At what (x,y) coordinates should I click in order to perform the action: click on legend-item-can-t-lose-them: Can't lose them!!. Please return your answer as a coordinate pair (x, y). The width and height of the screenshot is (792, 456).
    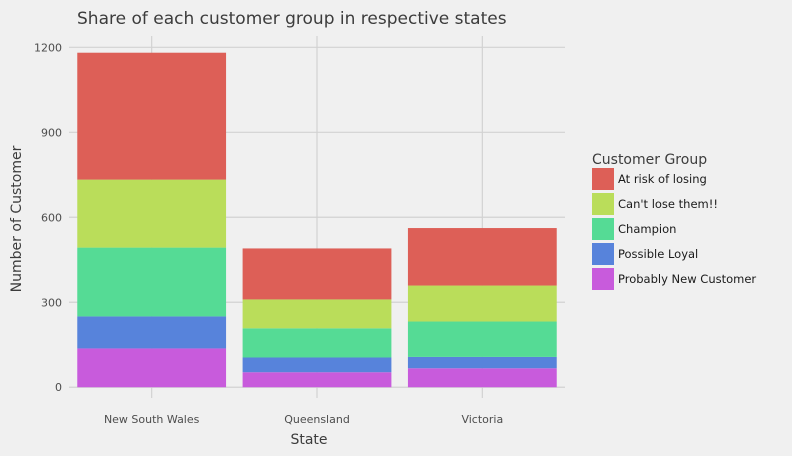
    Looking at the image, I should click on (655, 204).